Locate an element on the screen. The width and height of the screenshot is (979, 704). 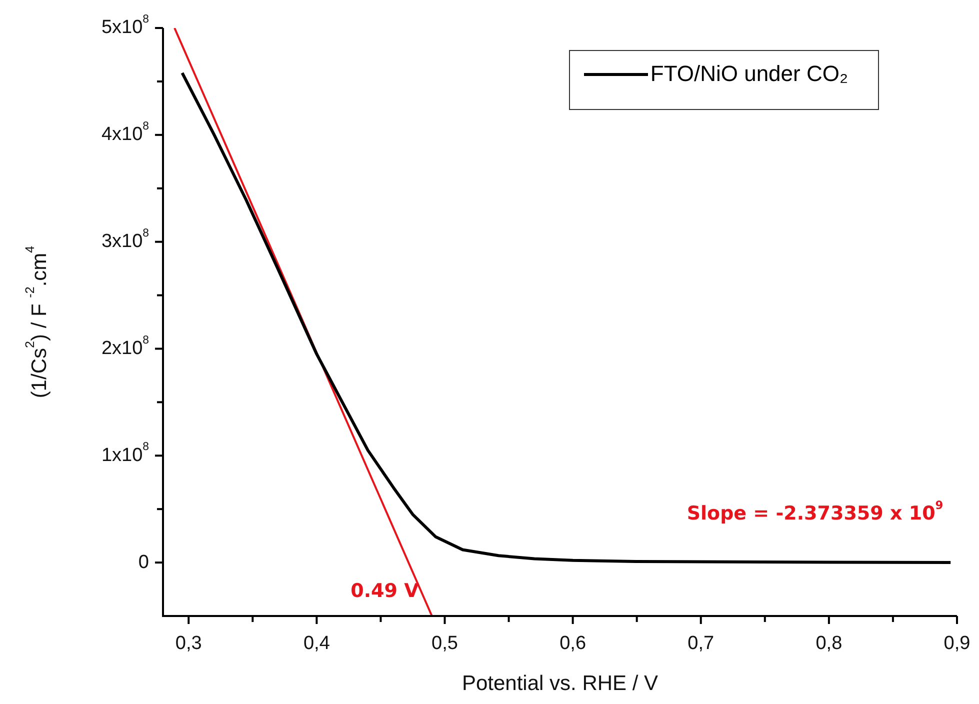
y-tick-label: 0 is located at coordinates (144, 562).